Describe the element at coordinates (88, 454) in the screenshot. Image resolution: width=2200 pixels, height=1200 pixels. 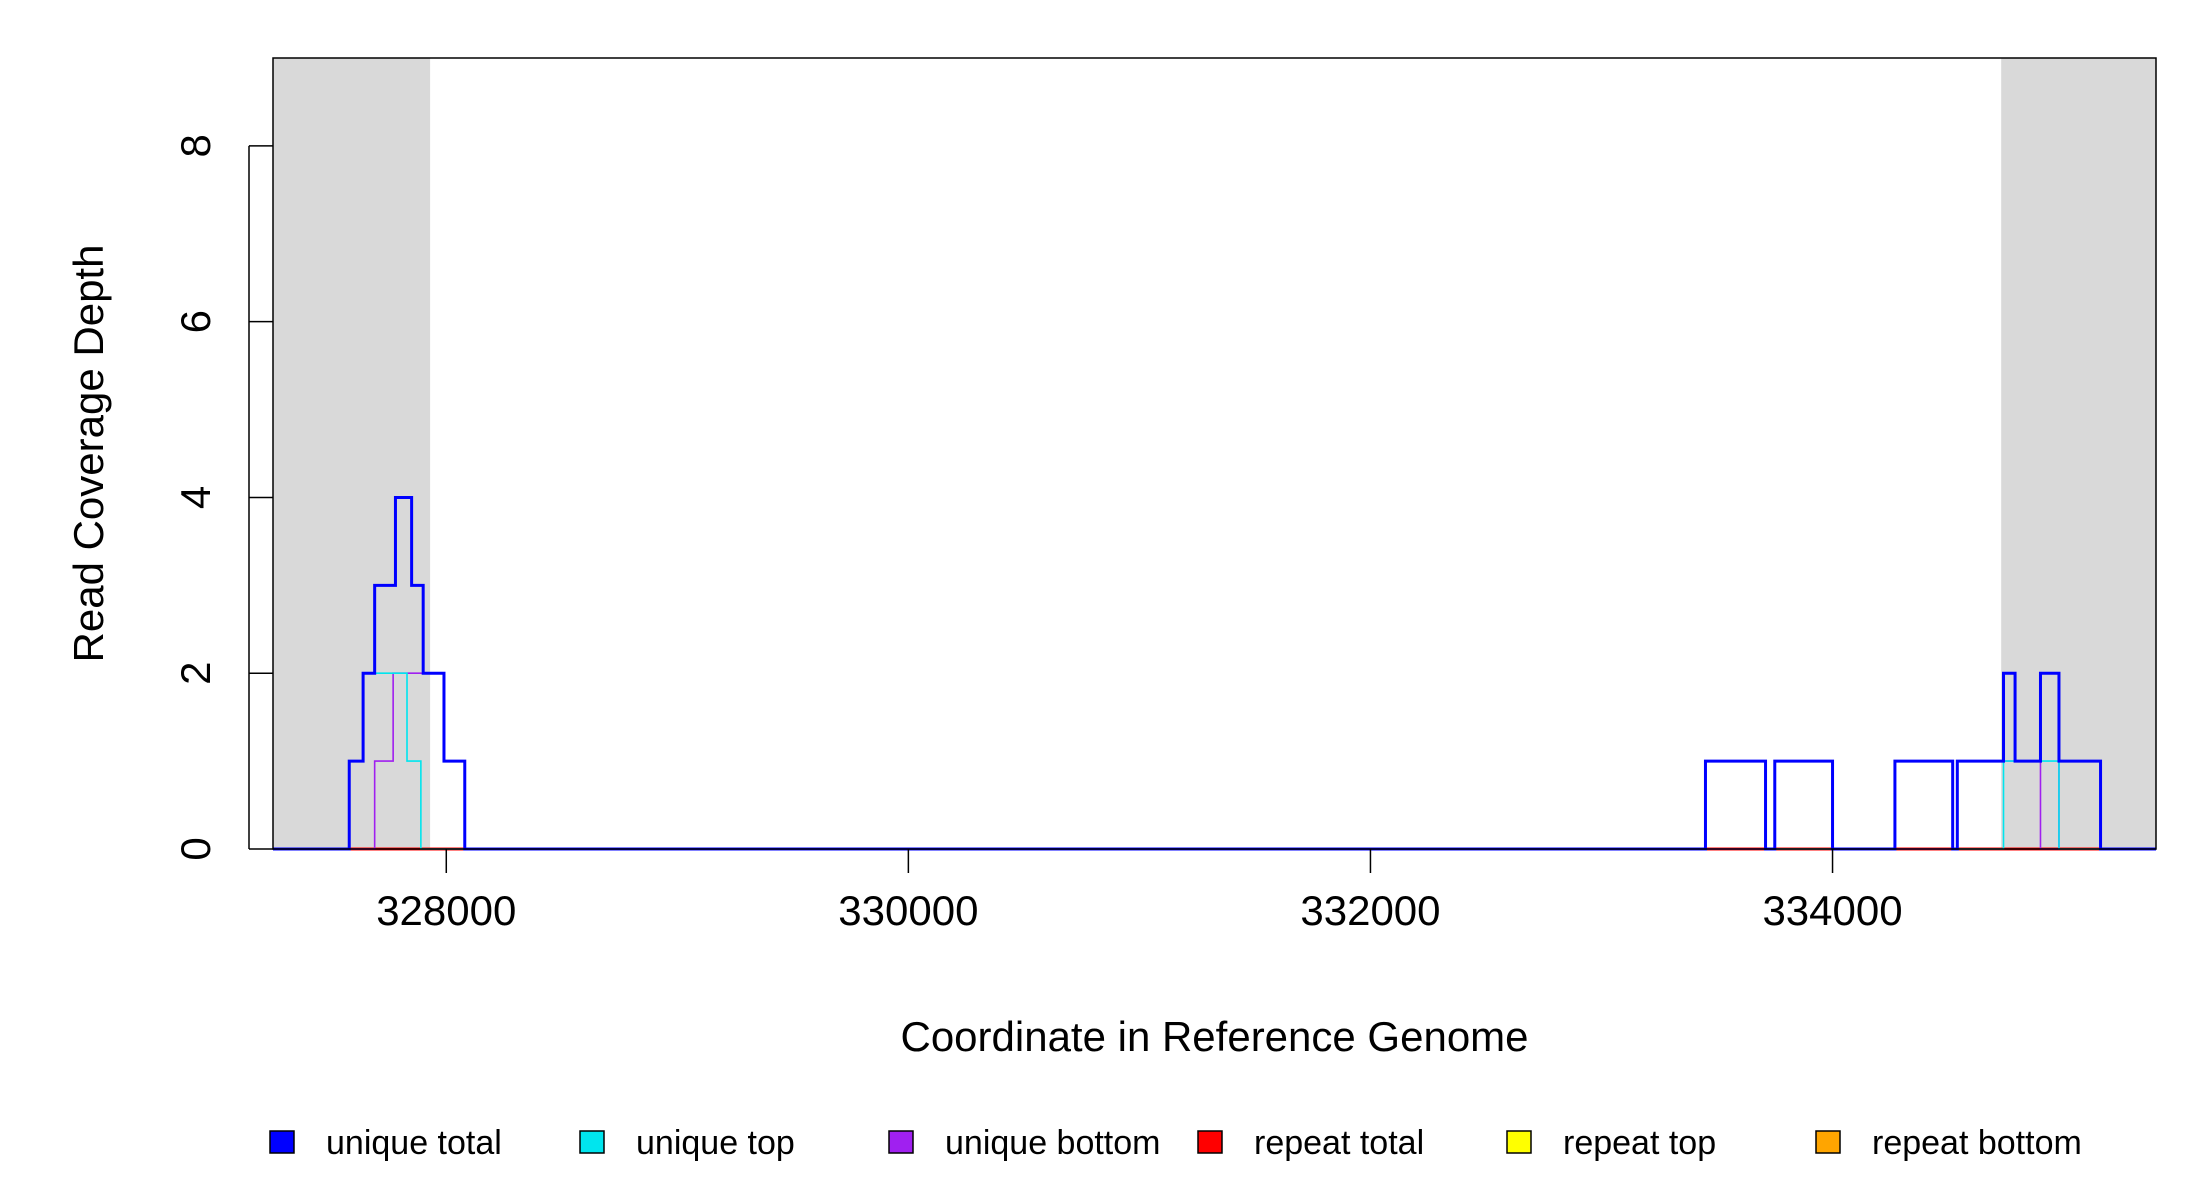
I see `y-axis-title: Read Coverage Depth` at that location.